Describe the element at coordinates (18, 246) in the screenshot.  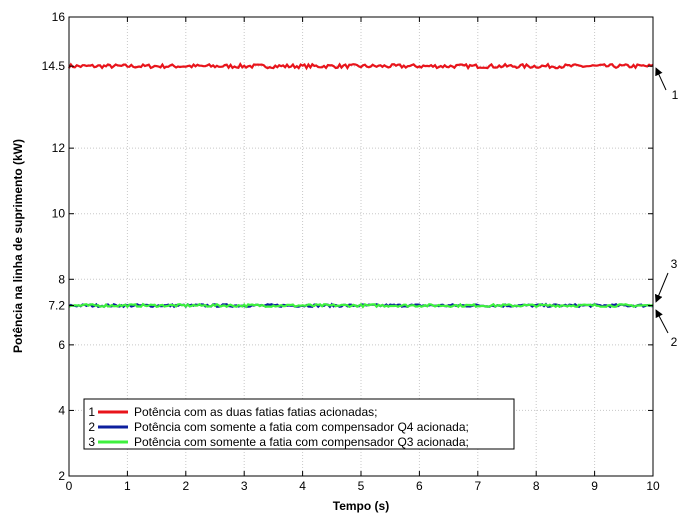
I see `y-axis-title: Potência na linha de suprimento (kW)` at that location.